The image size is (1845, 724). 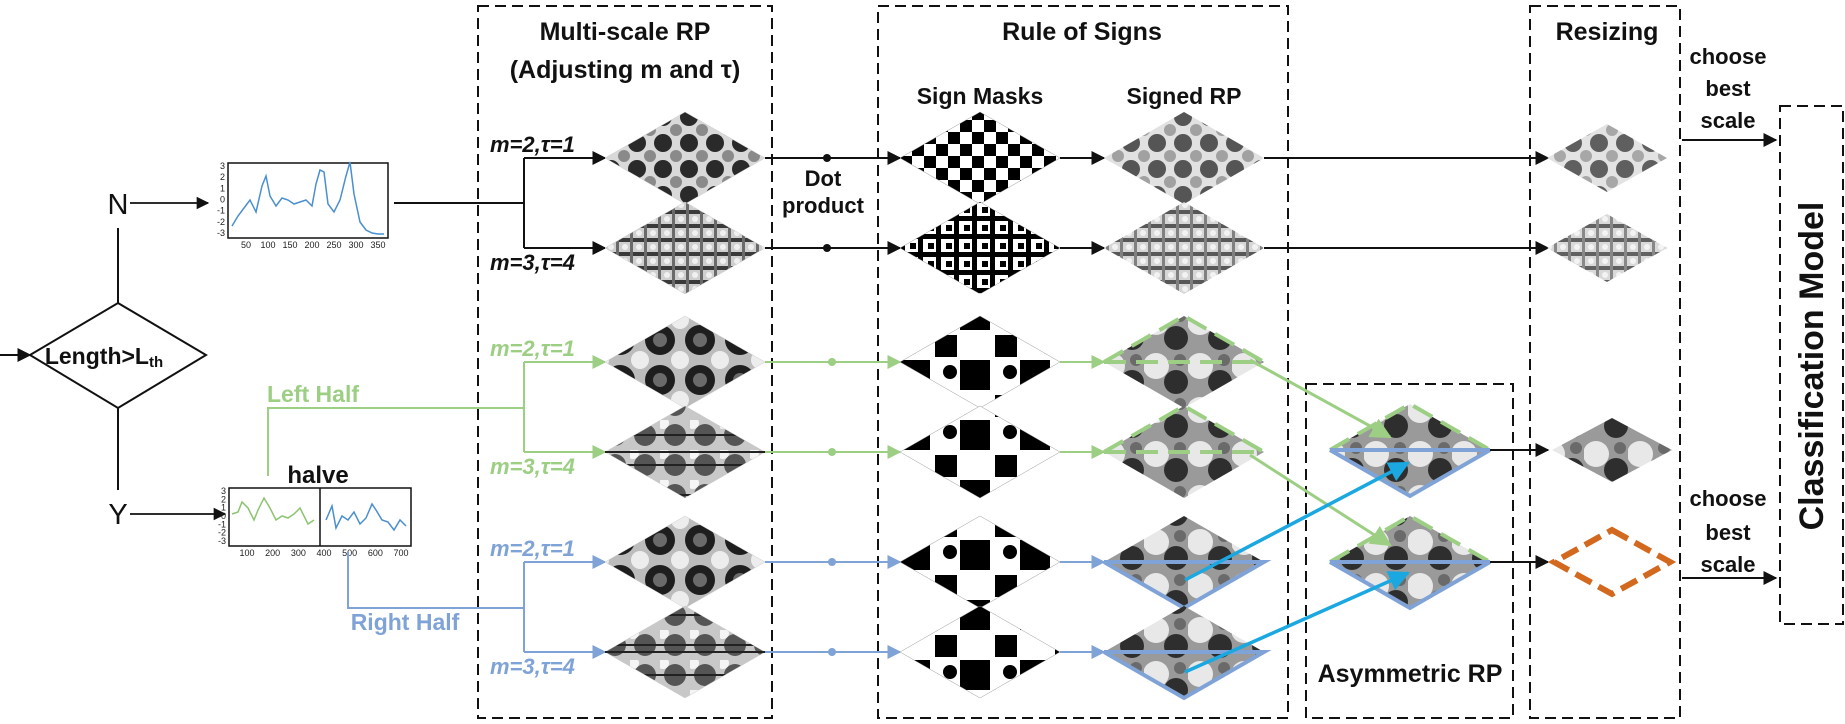 What do you see at coordinates (377, 245) in the screenshot?
I see `tick-label: 350` at bounding box center [377, 245].